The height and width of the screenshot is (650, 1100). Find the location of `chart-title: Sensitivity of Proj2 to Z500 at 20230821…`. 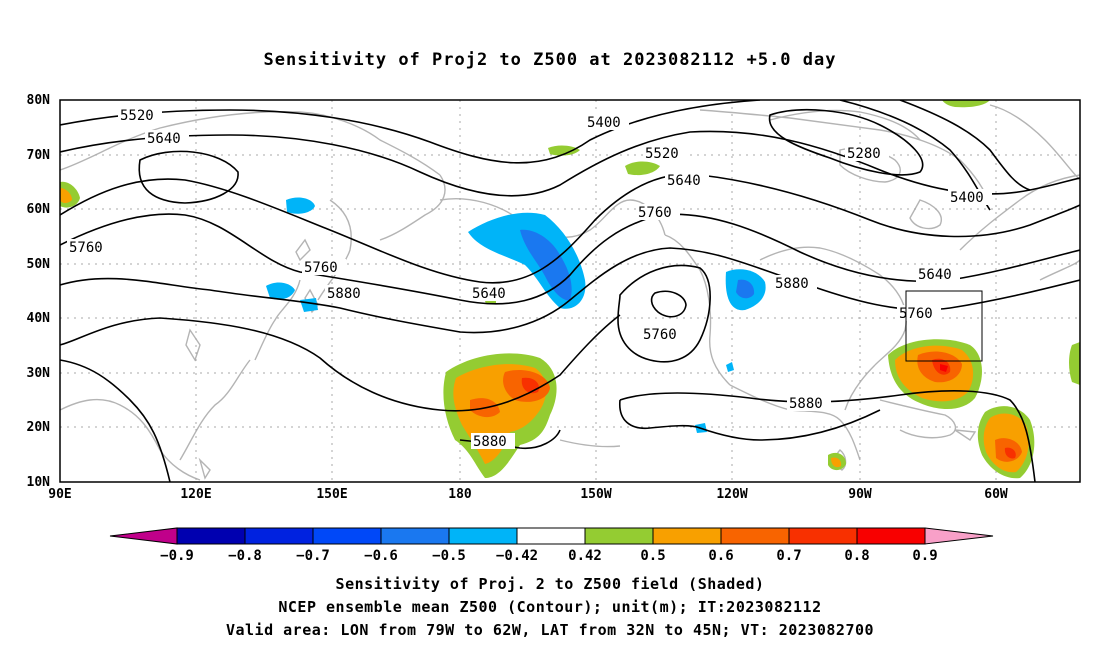

chart-title: Sensitivity of Proj2 to Z500 at 20230821… is located at coordinates (550, 60).